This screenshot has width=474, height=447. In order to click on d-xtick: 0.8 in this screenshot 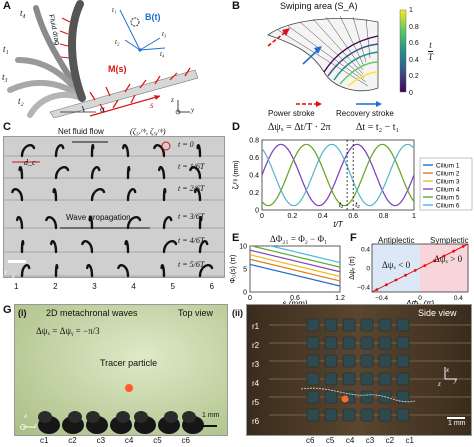, I will do `click(384, 216)`.